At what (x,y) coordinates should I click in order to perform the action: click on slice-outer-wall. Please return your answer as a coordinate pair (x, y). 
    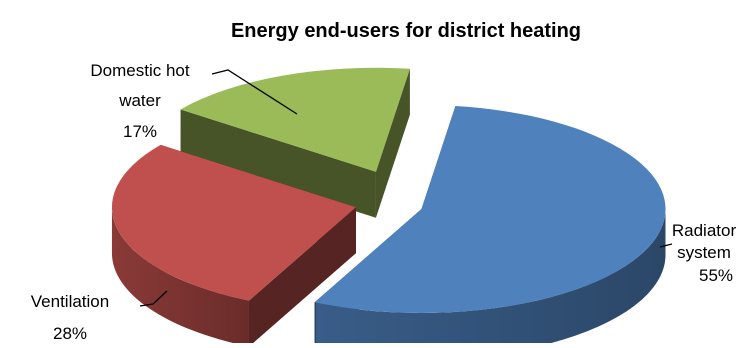
    Looking at the image, I should click on (180, 276).